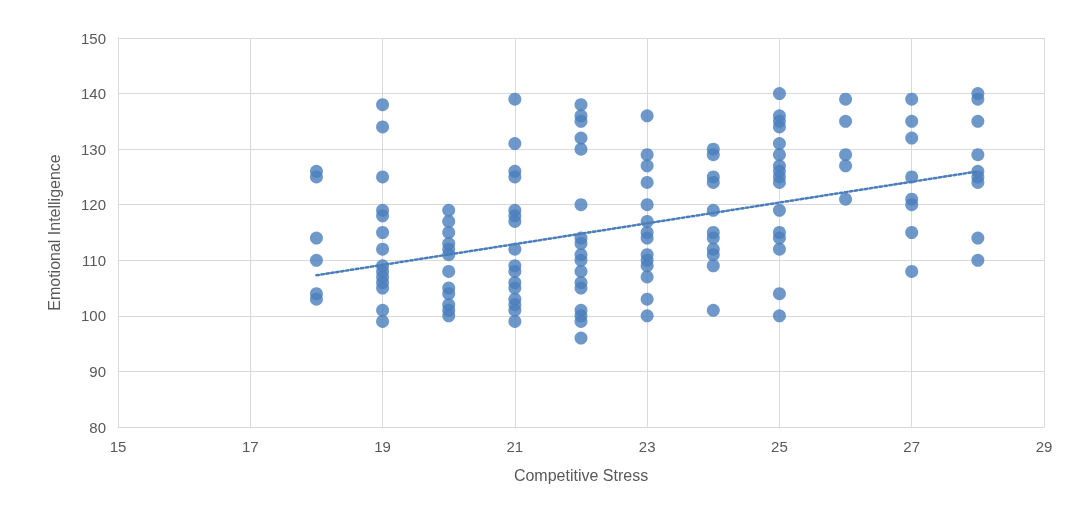 The image size is (1072, 525). I want to click on x-tick-label: 29, so click(1044, 446).